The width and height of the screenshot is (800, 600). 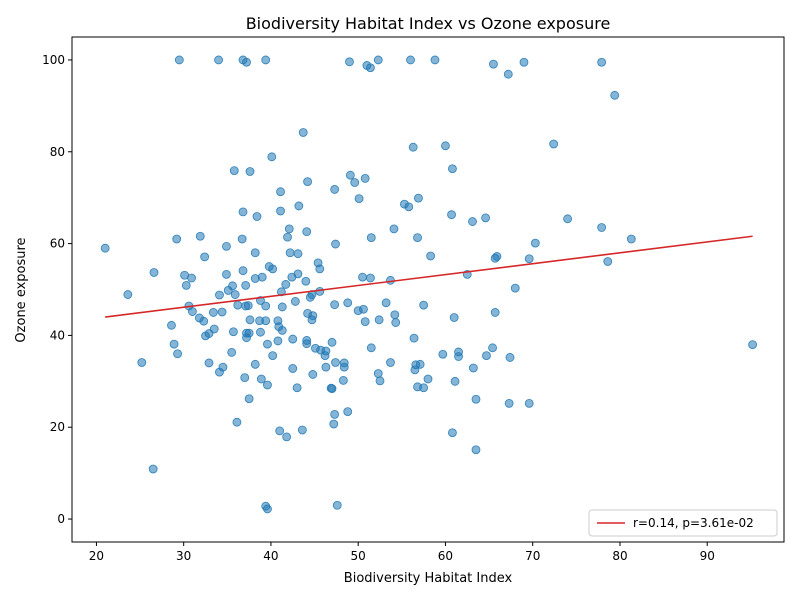 I want to click on x-tick-label: 90, so click(x=707, y=556).